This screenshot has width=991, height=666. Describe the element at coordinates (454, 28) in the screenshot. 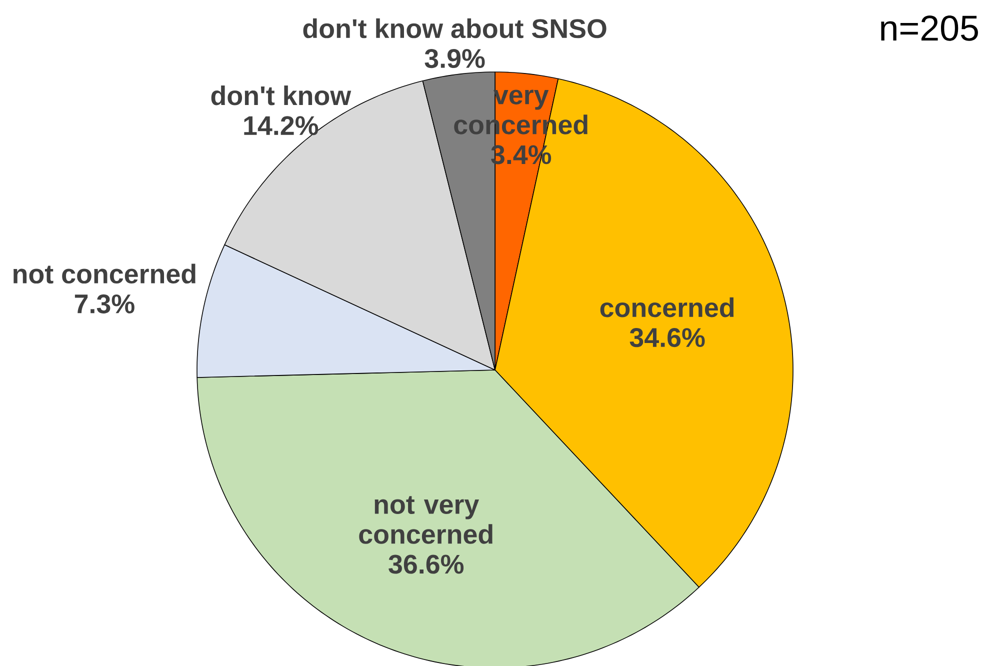

I see `slice-label: don't know about SNSO` at that location.